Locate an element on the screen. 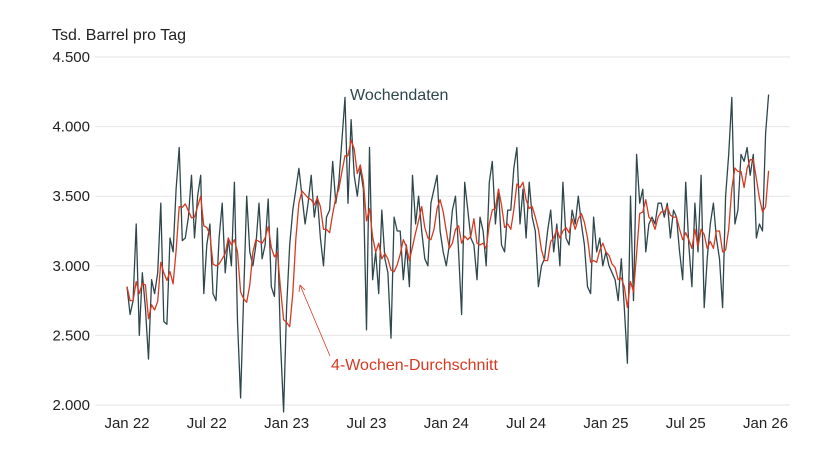  average-series-label: 4-Wochen-Durchschnitt is located at coordinates (414, 365).